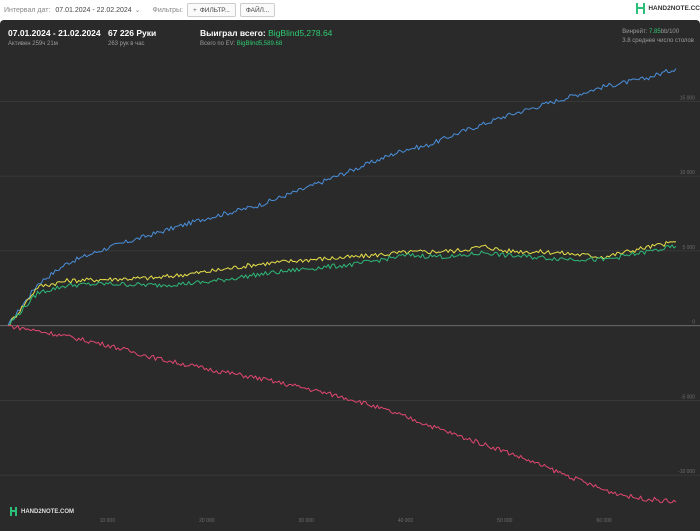 This screenshot has height=531, width=700. I want to click on x-tick-label: 40 000, so click(406, 521).